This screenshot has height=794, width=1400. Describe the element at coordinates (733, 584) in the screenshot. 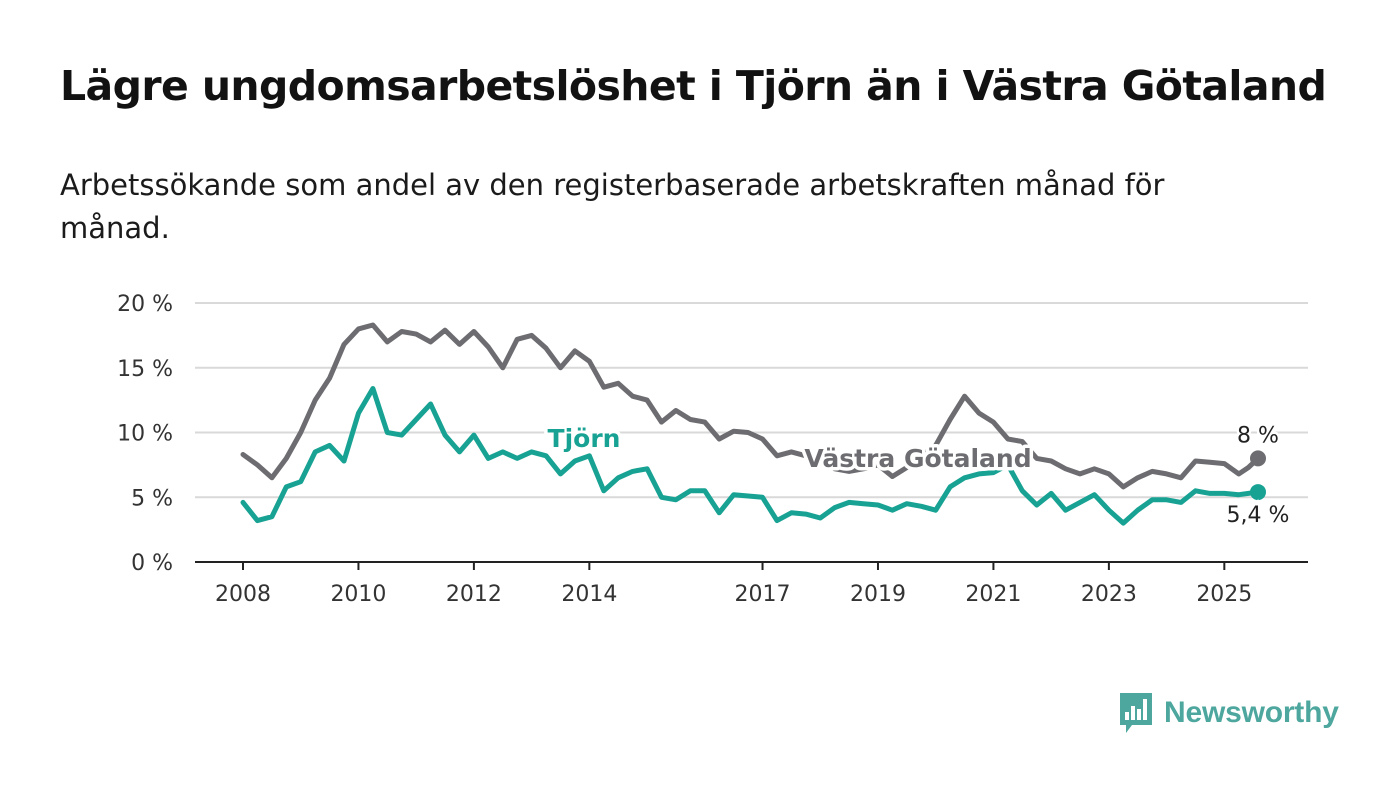

I see `x-axis-ticks: 2008 2010 2012 2014 2017 2019 2021 2023 2025` at that location.